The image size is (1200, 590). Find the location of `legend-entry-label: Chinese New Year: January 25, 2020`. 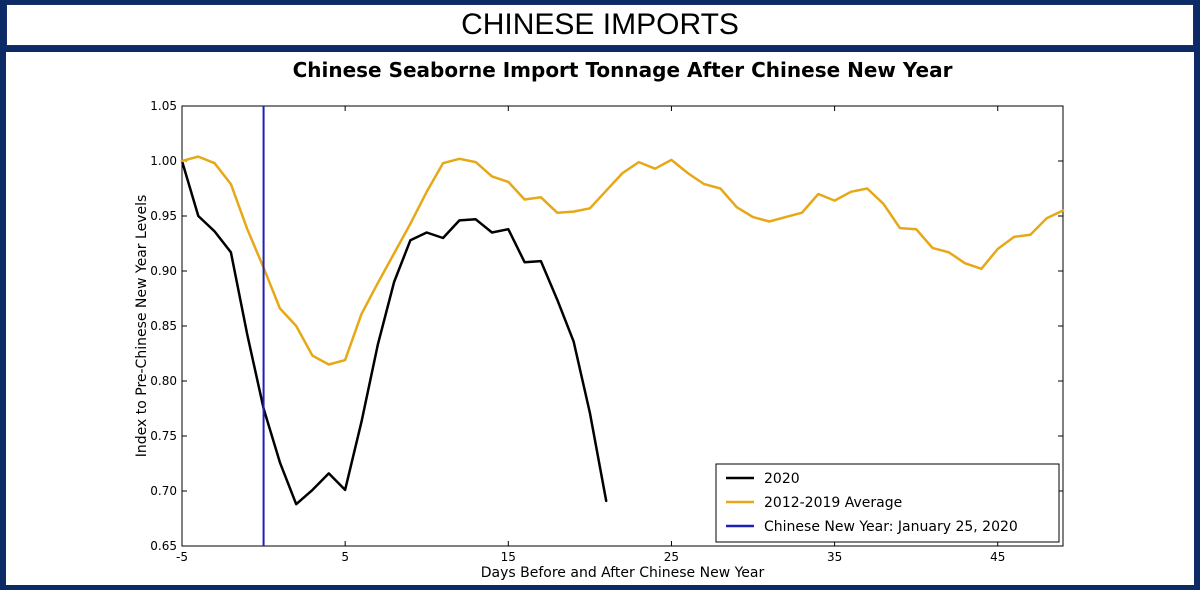

legend-entry-label: Chinese New Year: January 25, 2020 is located at coordinates (891, 527).